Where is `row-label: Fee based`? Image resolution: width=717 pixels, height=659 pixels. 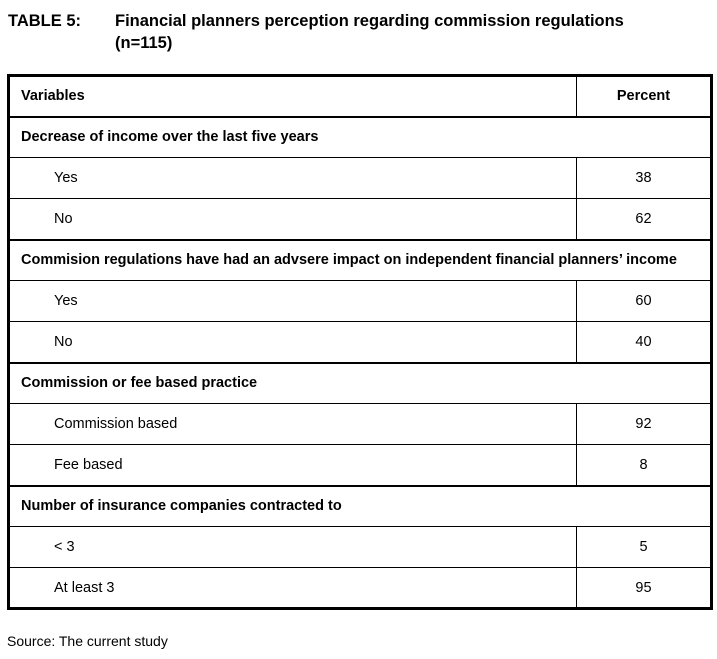 row-label: Fee based is located at coordinates (292, 465).